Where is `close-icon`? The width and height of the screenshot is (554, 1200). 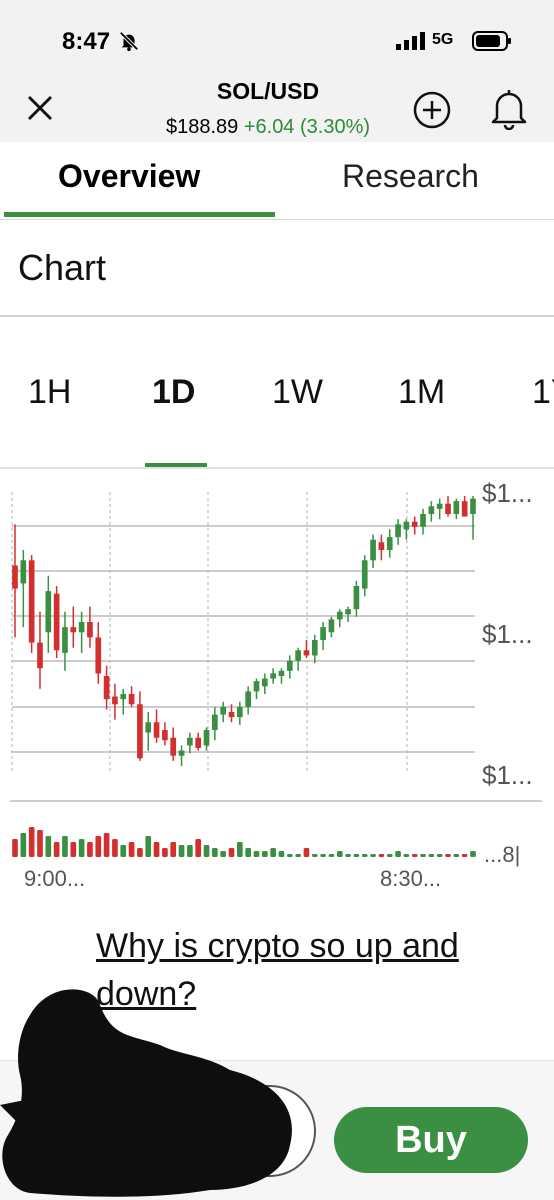
close-icon is located at coordinates (40, 108).